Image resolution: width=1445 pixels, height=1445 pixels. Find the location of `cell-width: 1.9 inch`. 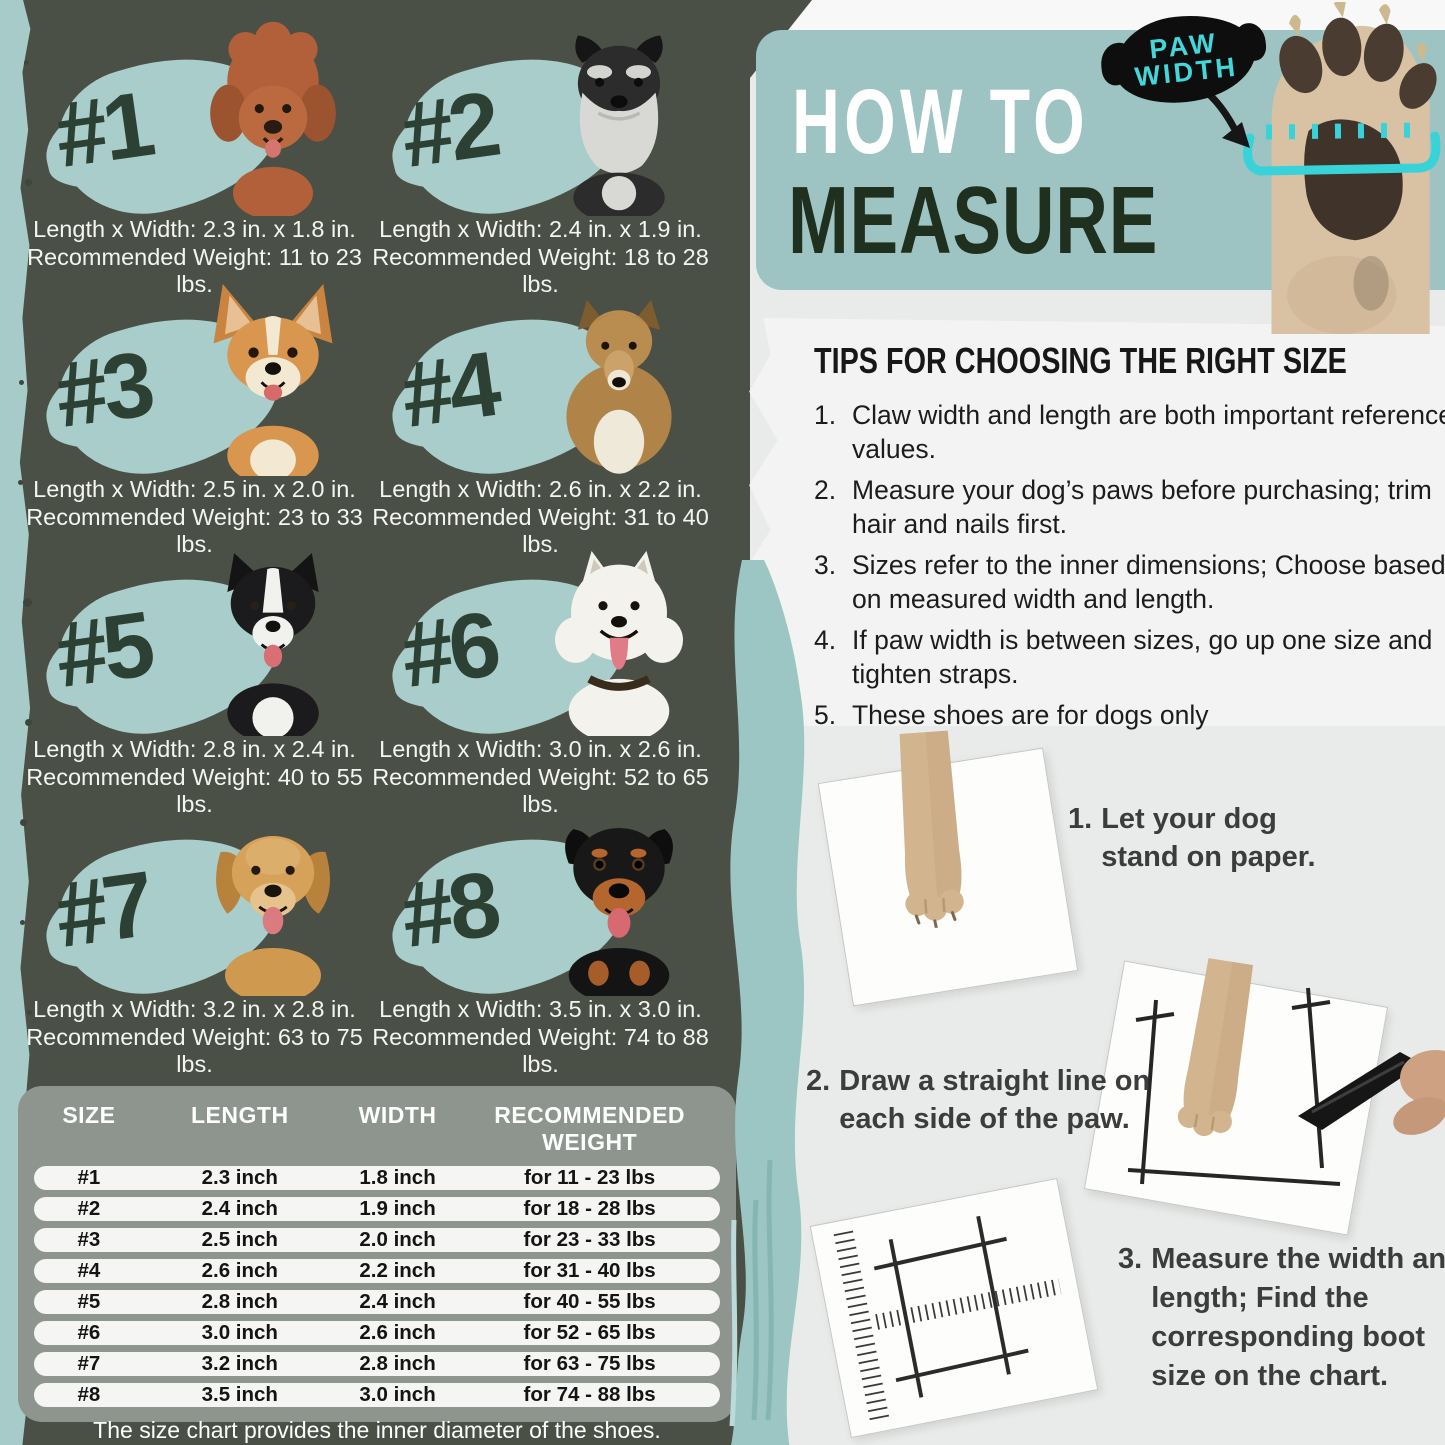

cell-width: 1.9 inch is located at coordinates (397, 1208).